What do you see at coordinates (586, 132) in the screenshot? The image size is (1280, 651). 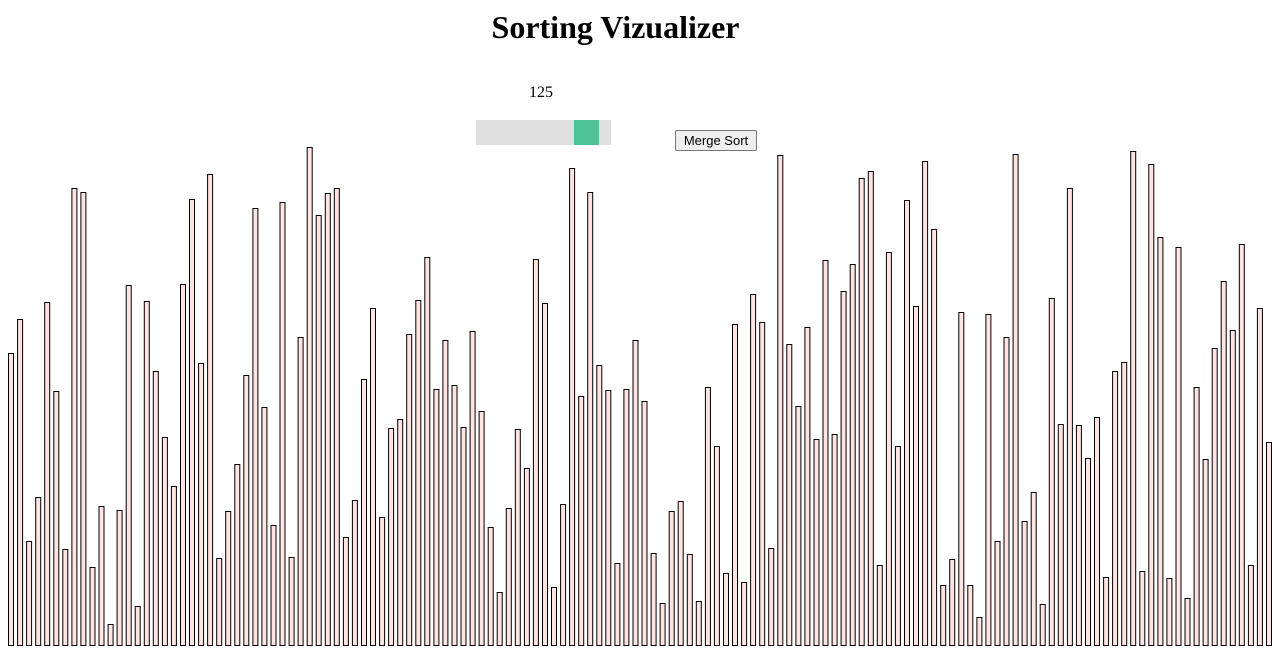 I see `array-size-slider-thumb` at bounding box center [586, 132].